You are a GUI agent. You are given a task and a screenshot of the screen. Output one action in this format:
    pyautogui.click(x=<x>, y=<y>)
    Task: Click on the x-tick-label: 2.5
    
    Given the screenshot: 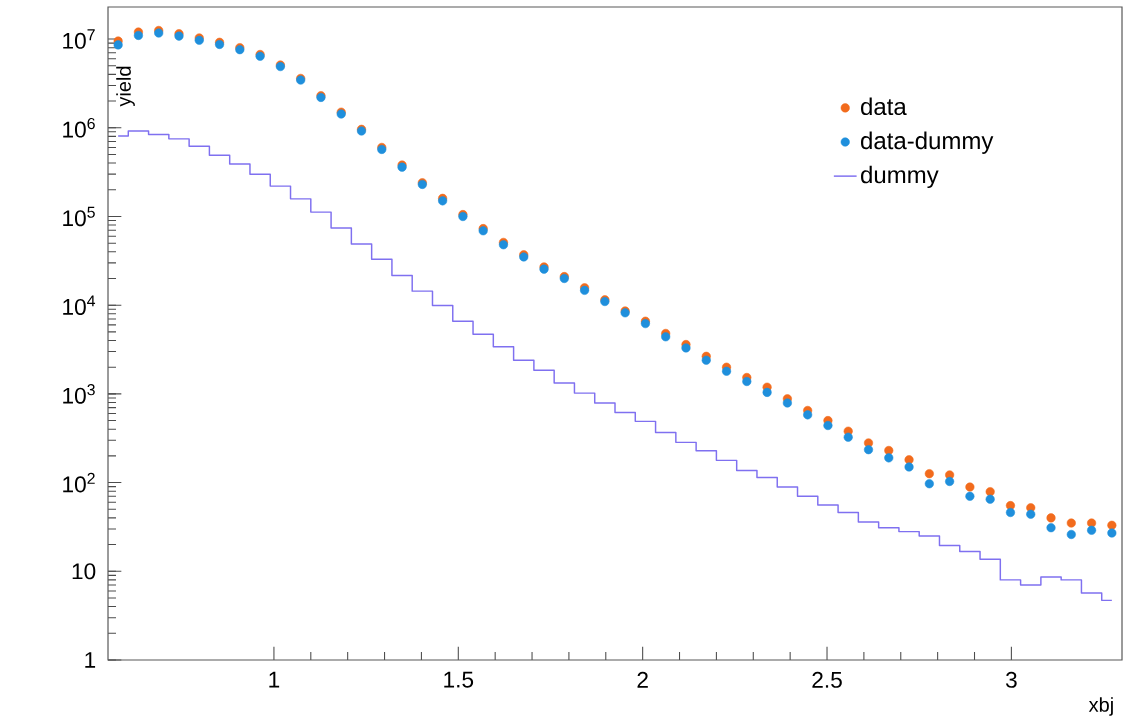 What is the action you would take?
    pyautogui.click(x=827, y=679)
    